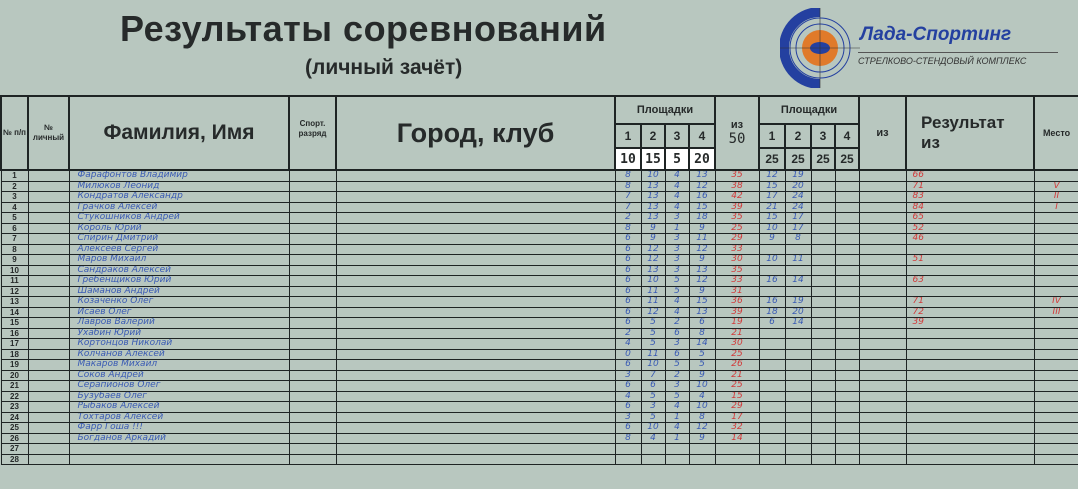  Describe the element at coordinates (179, 459) in the screenshot. I see `athlete-name` at that location.